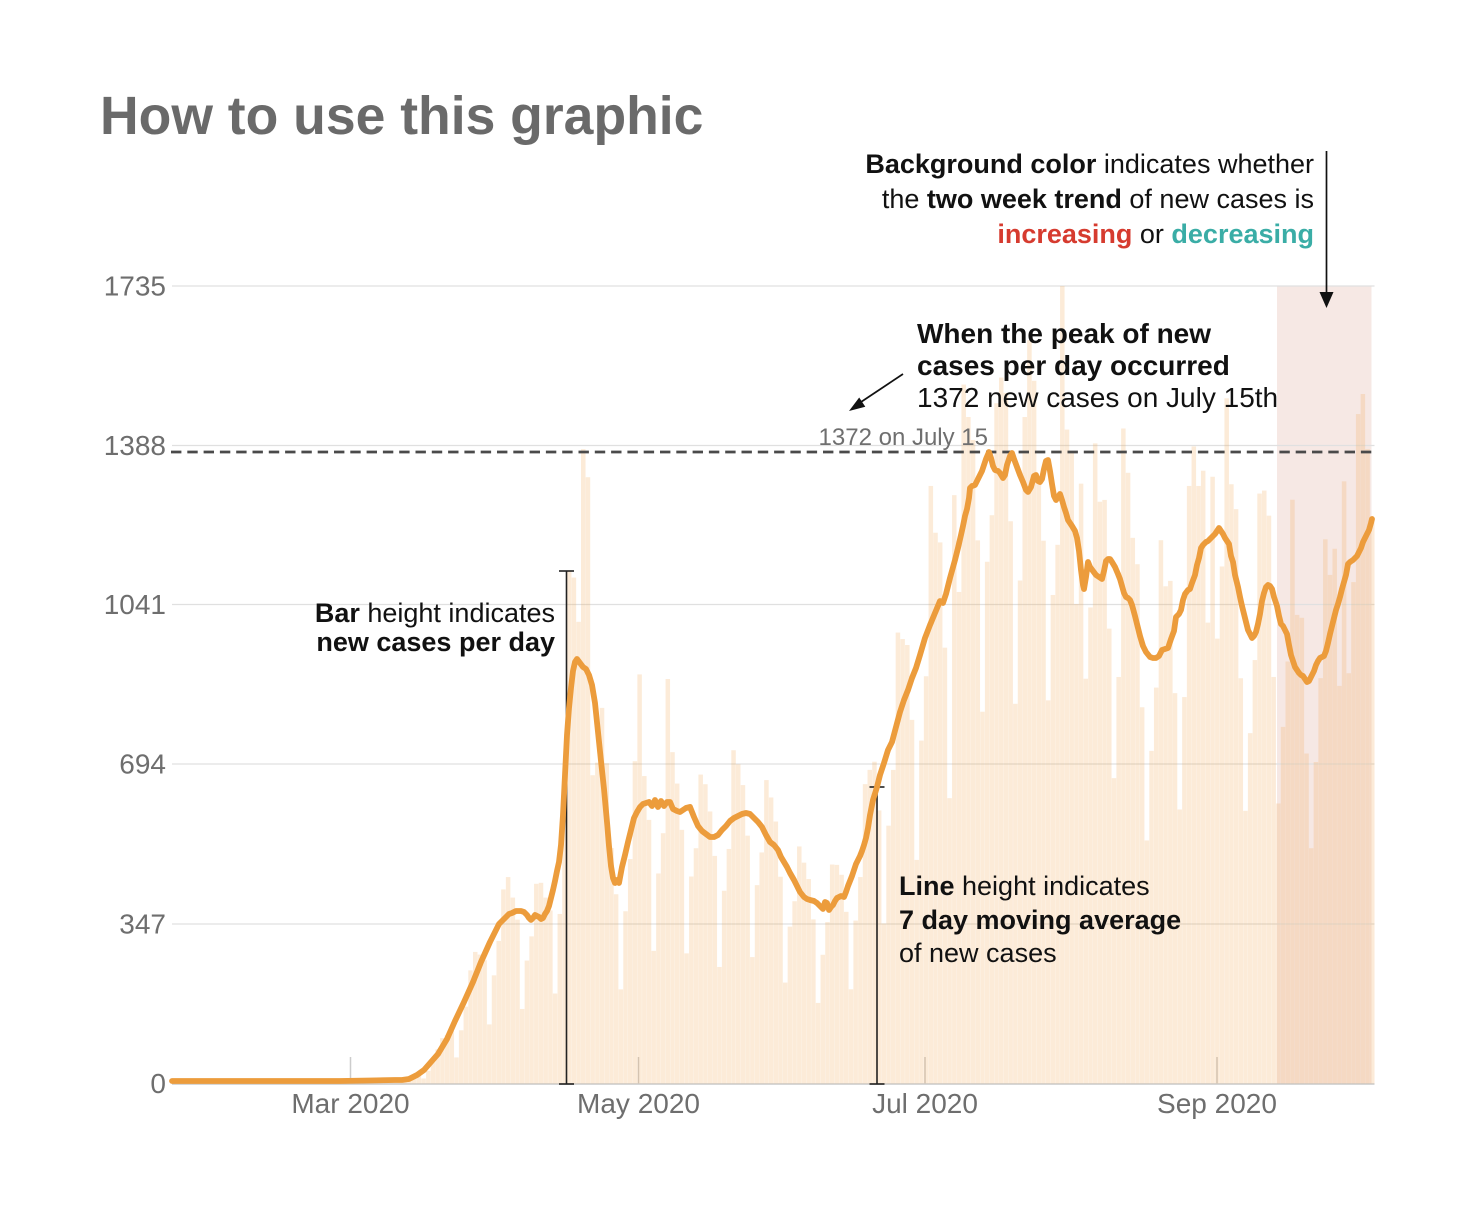 The image size is (1480, 1217). Describe the element at coordinates (1155, 234) in the screenshot. I see `svg-text: increasing or decreasing` at that location.